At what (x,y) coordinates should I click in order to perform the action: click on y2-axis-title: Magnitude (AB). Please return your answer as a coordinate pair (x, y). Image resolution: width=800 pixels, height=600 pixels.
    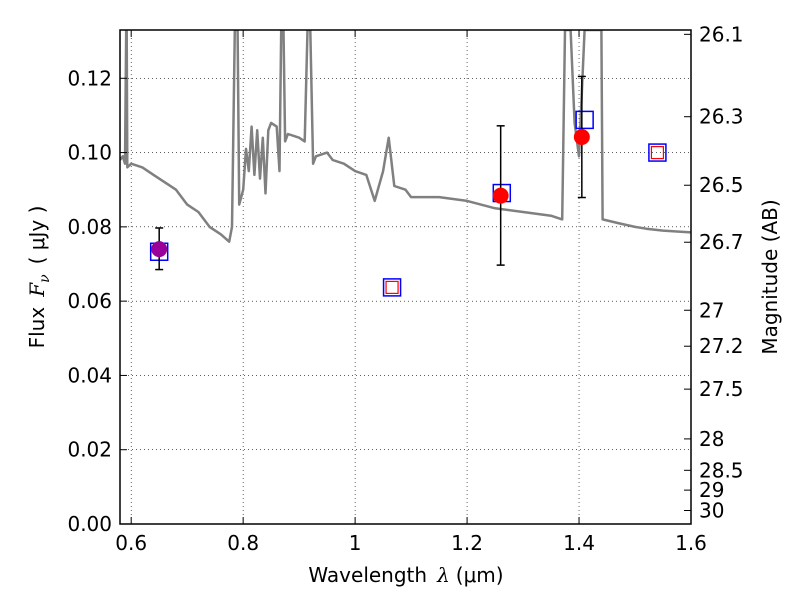
    Looking at the image, I should click on (770, 276).